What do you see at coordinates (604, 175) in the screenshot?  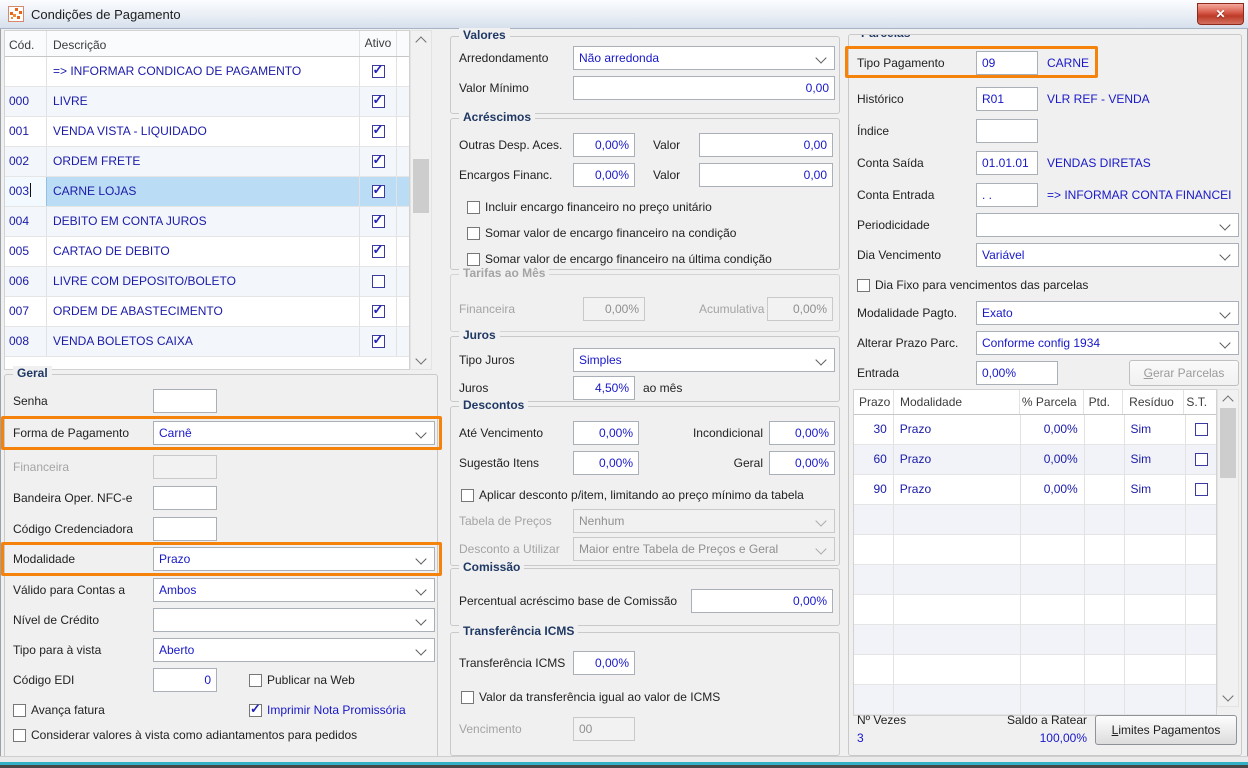 I see `encargos-pct-input: 0,00%` at bounding box center [604, 175].